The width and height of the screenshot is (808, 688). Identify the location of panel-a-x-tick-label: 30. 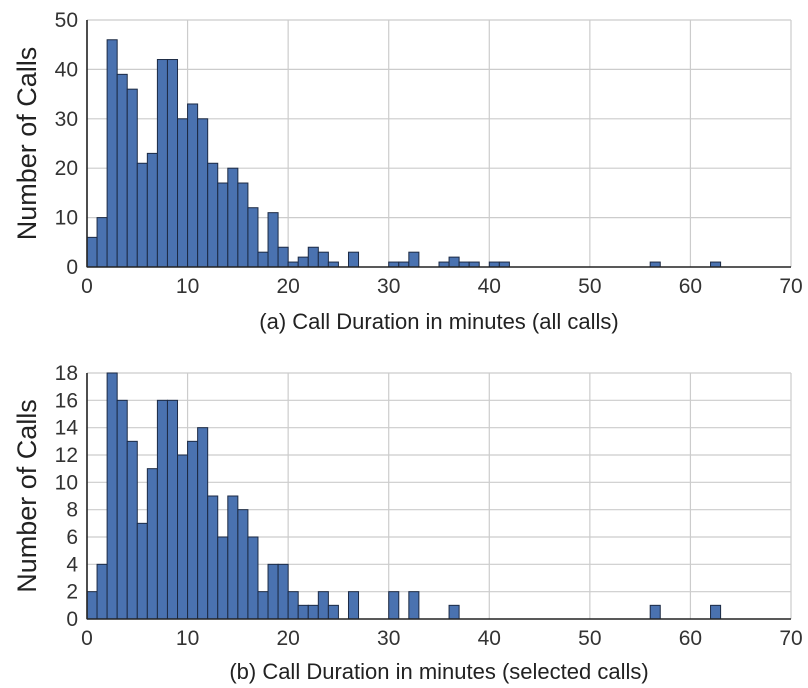
(388, 286).